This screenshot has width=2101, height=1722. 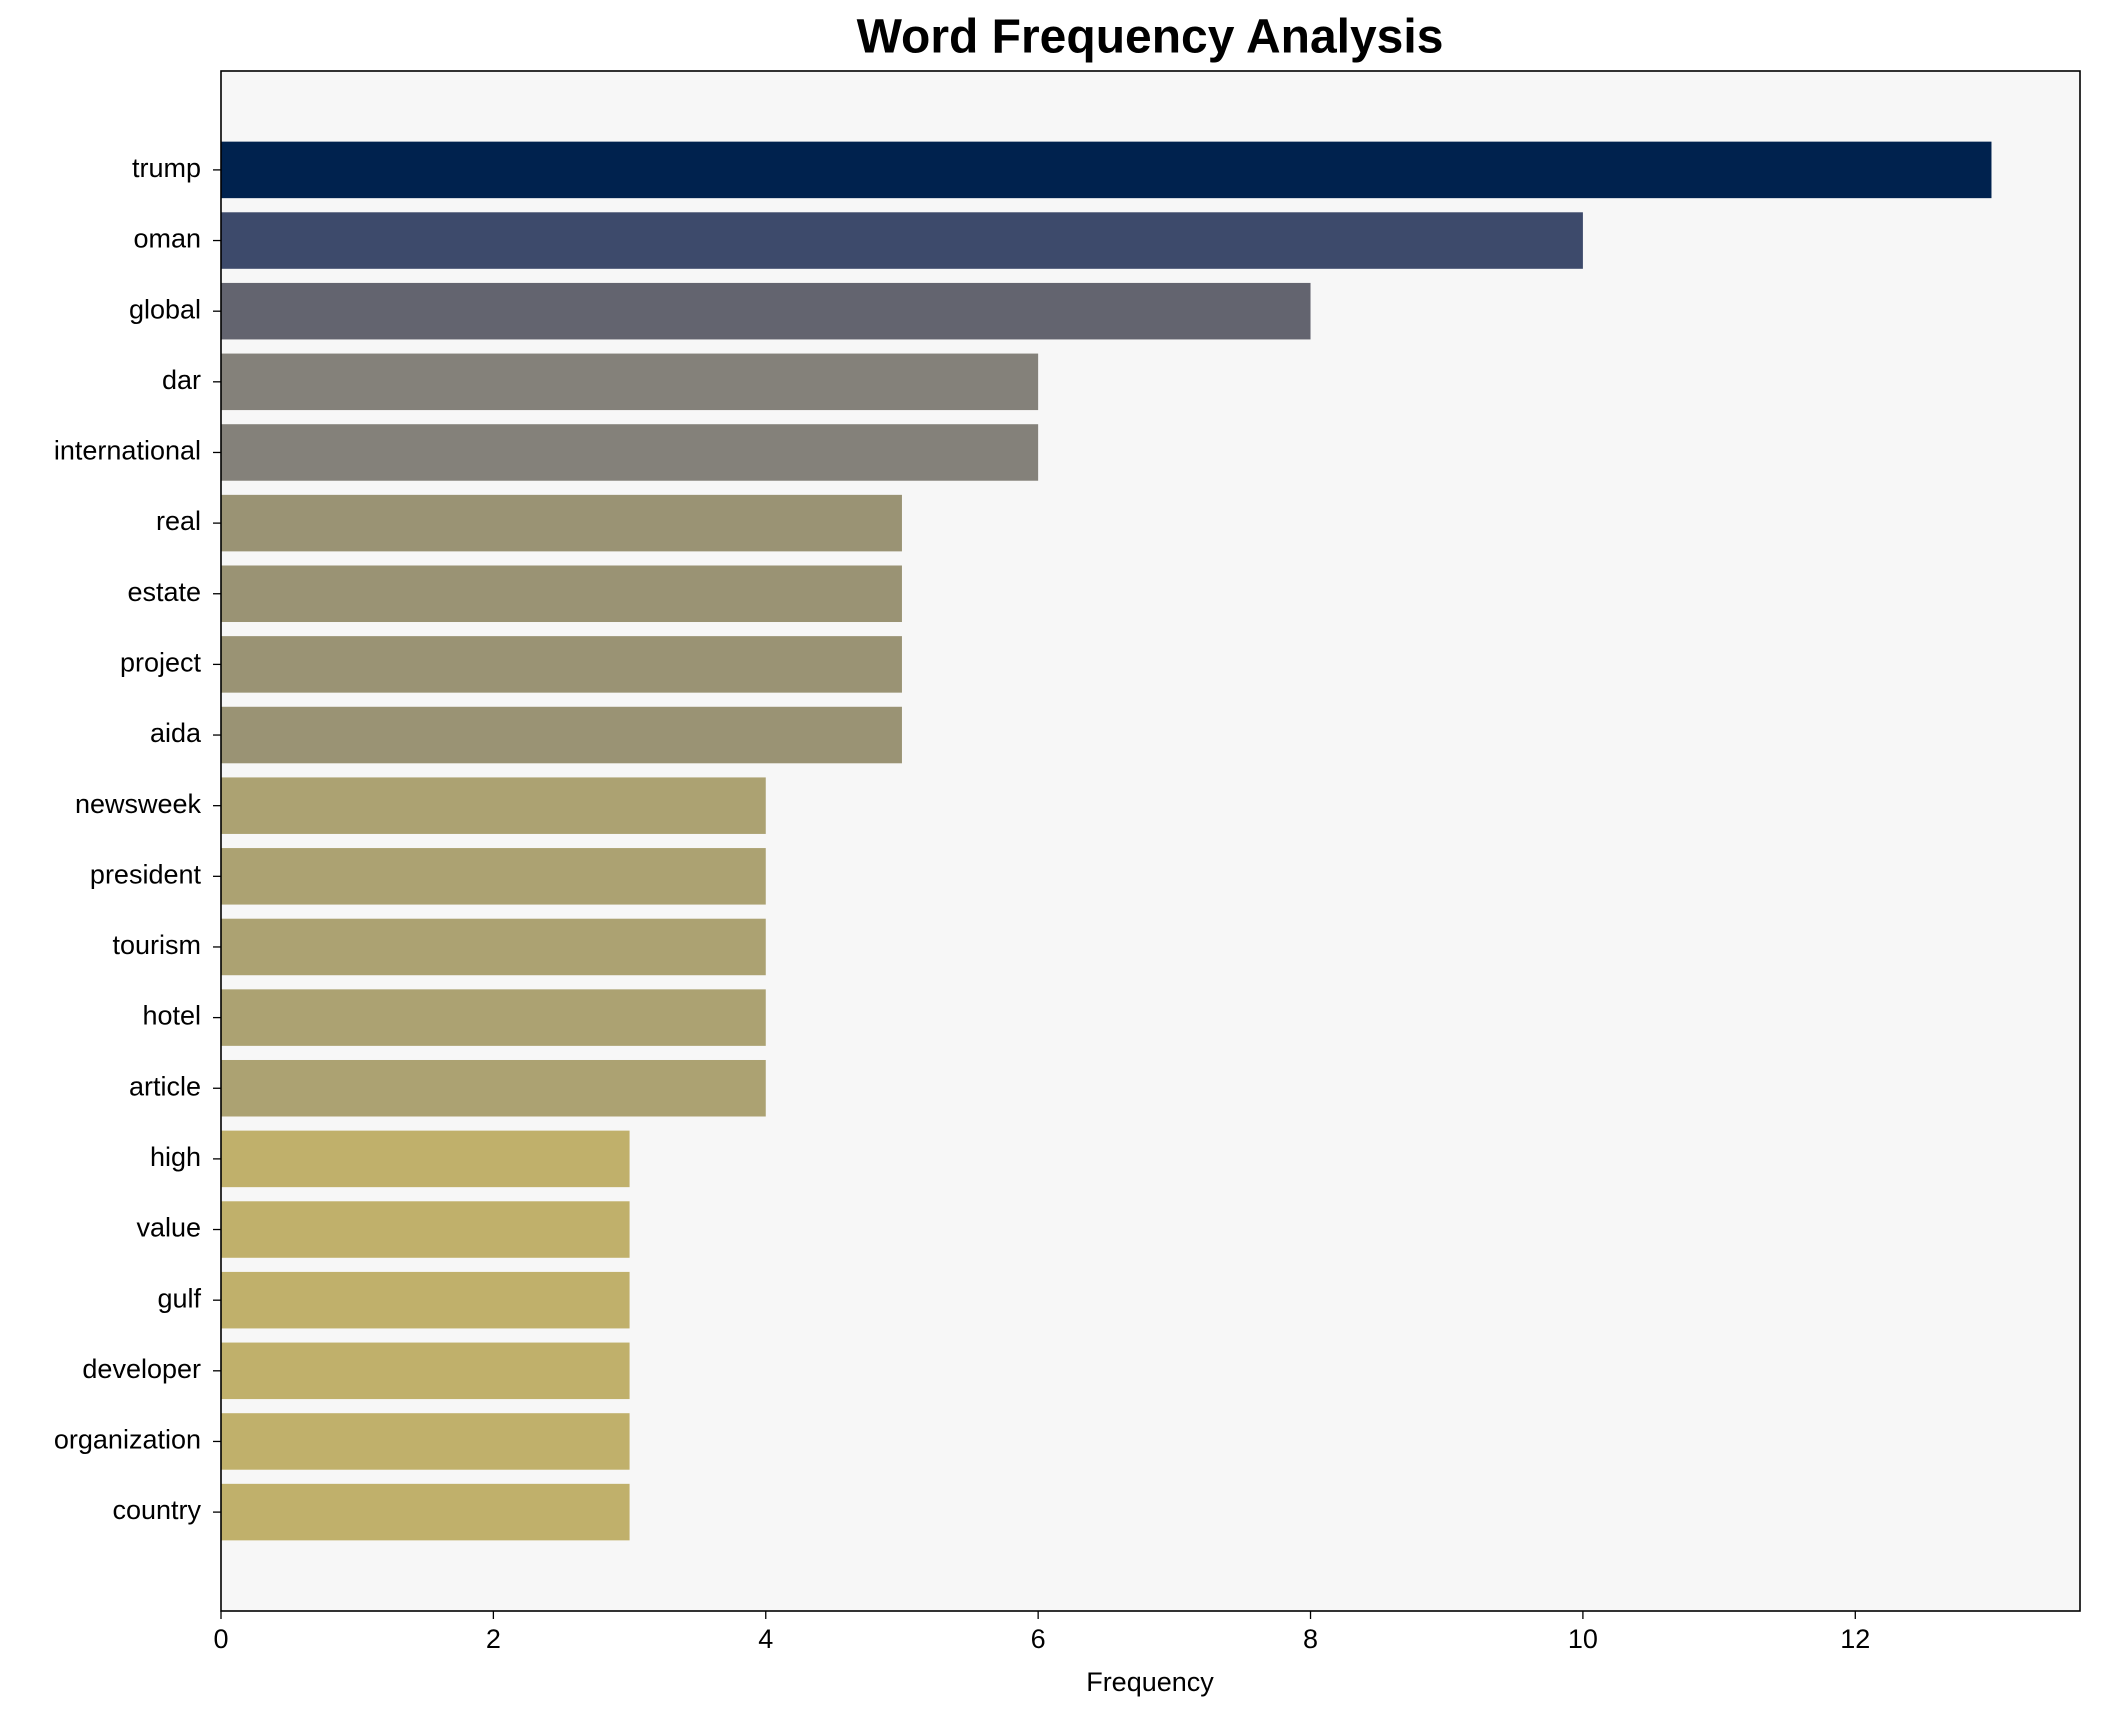 What do you see at coordinates (178, 521) in the screenshot?
I see `y-tick-label: real` at bounding box center [178, 521].